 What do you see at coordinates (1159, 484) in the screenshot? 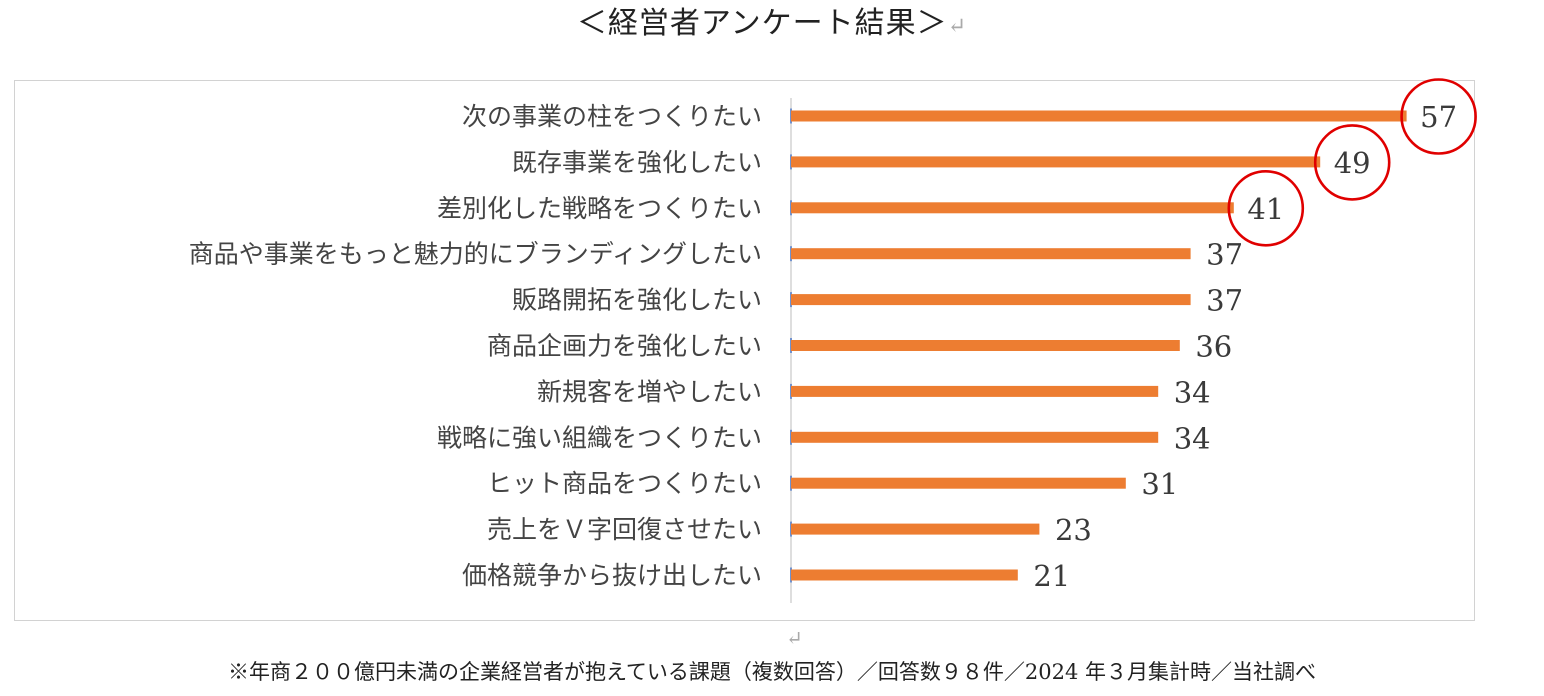
I see `data-label: 31` at bounding box center [1159, 484].